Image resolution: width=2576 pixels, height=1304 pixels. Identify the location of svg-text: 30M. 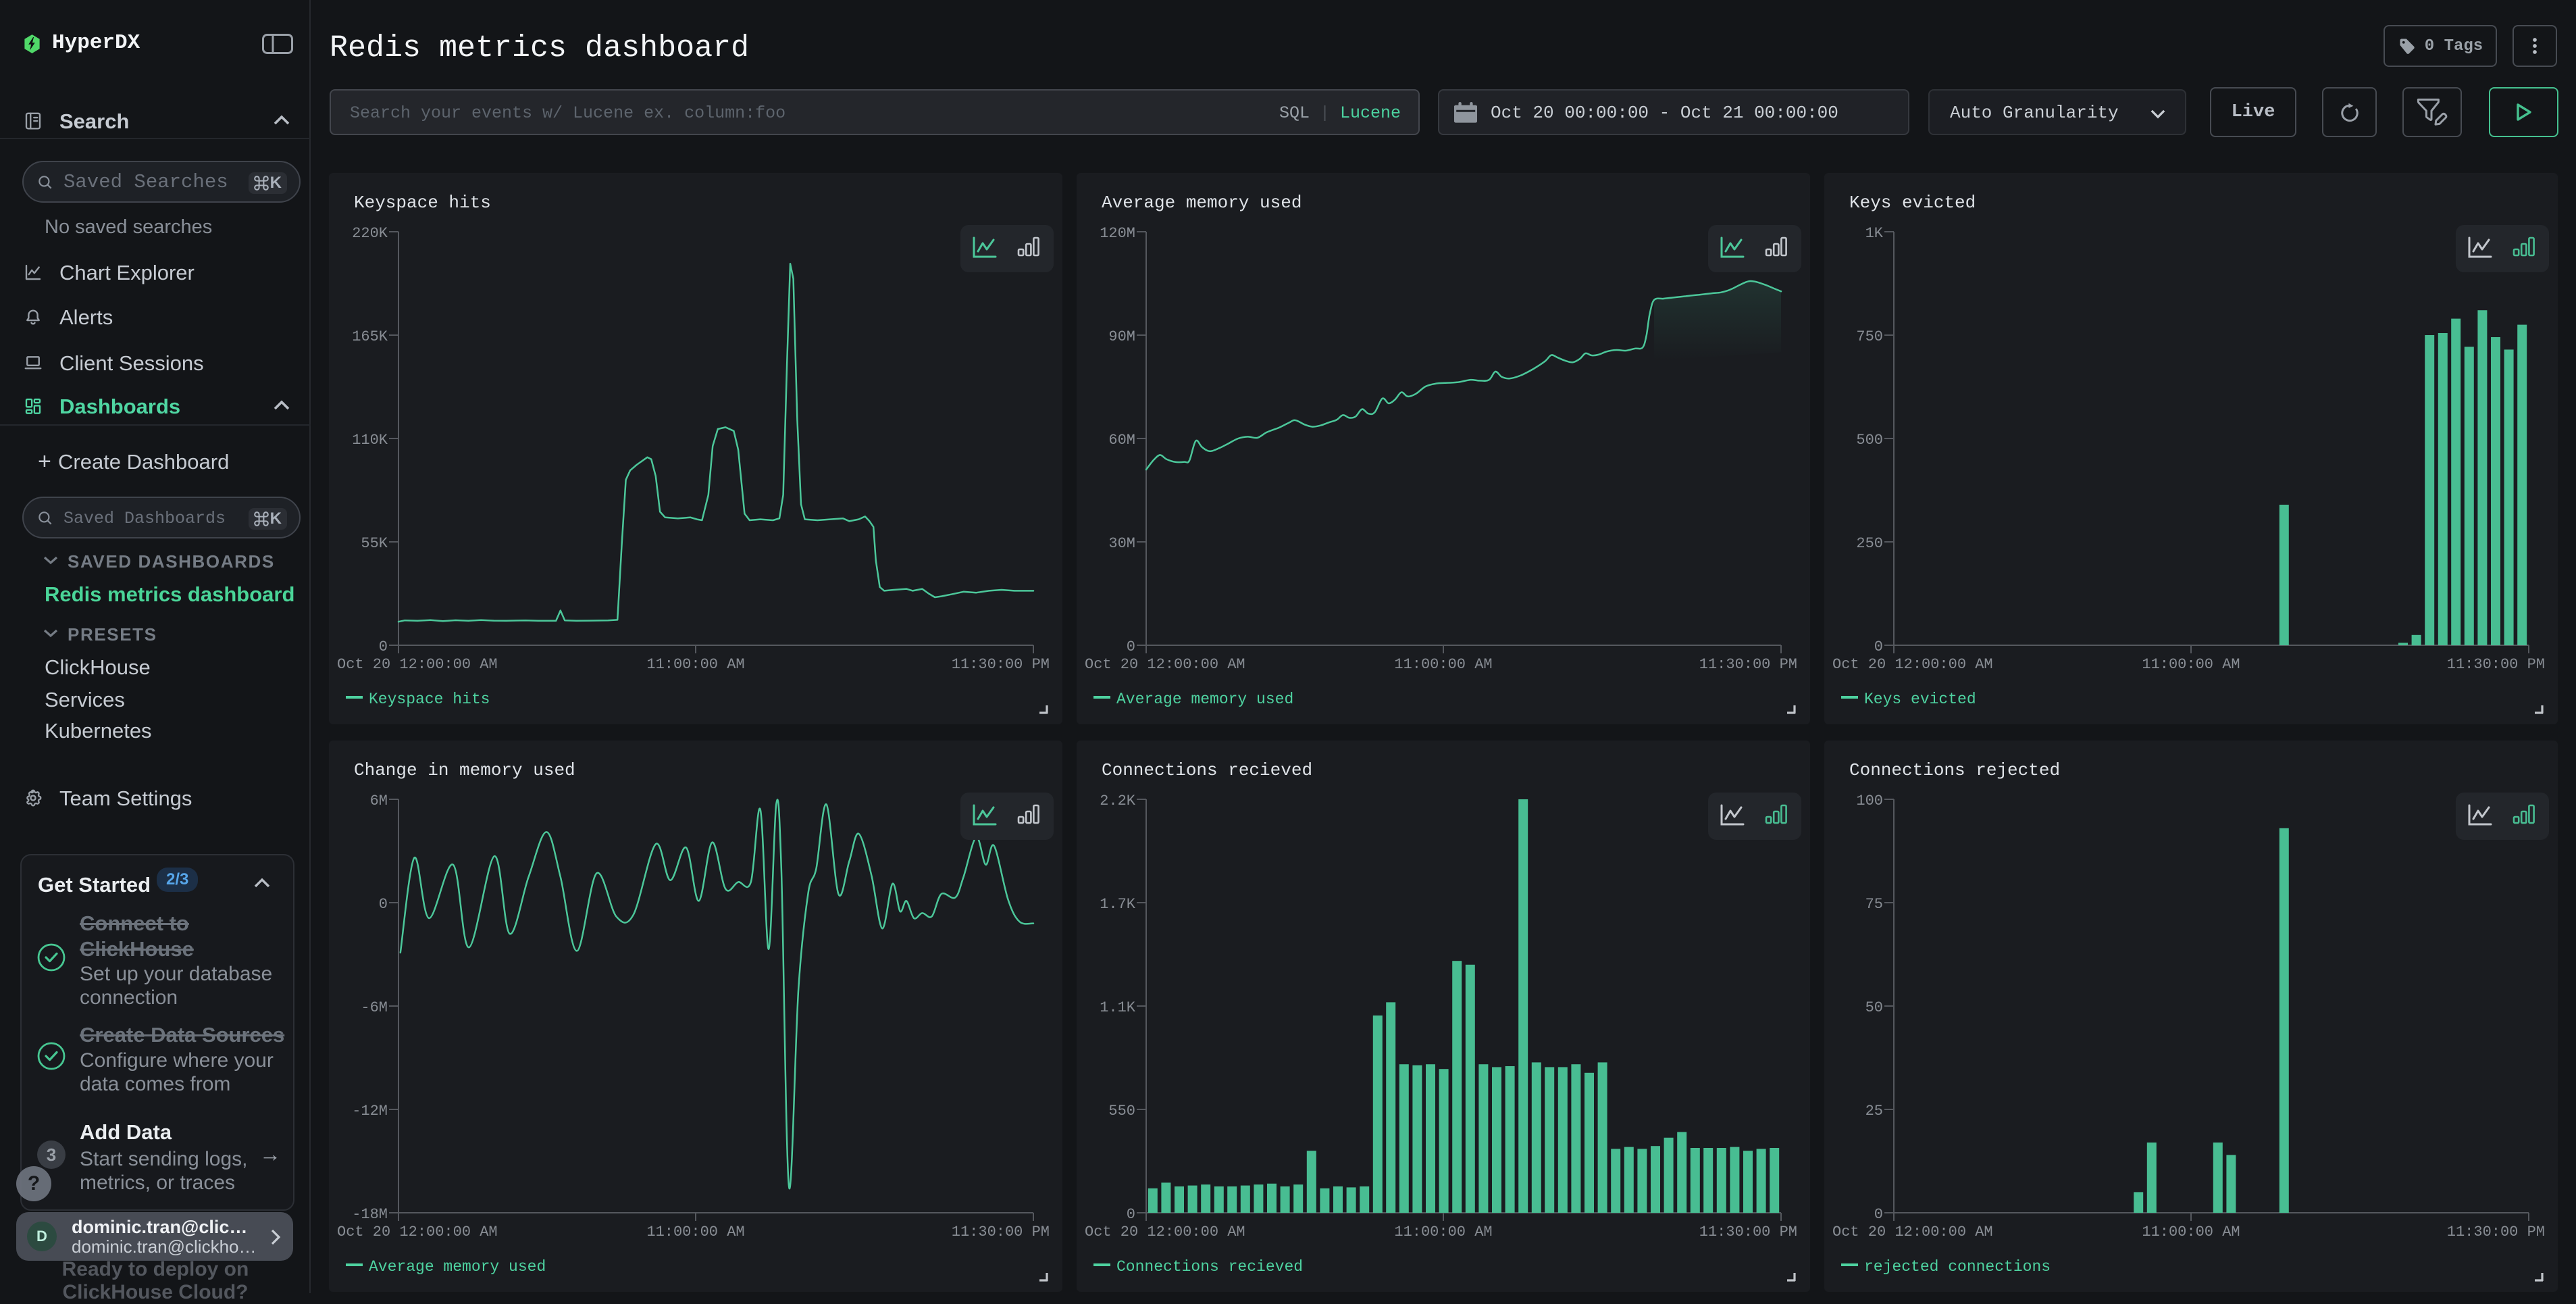
(1121, 543).